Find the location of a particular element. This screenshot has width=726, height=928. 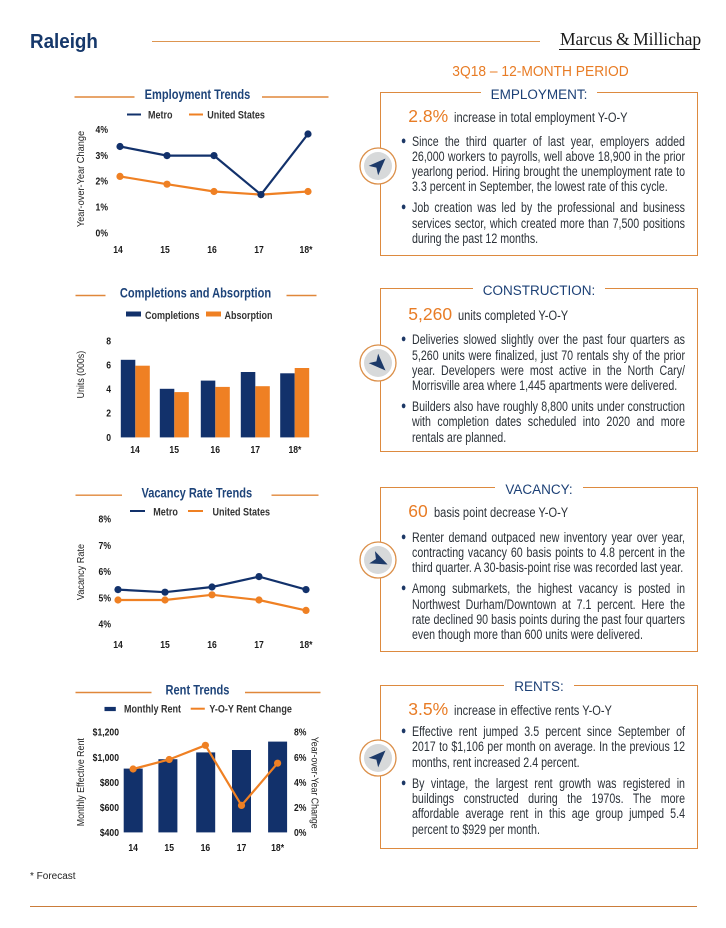

svg-text: $400 is located at coordinates (109, 833).